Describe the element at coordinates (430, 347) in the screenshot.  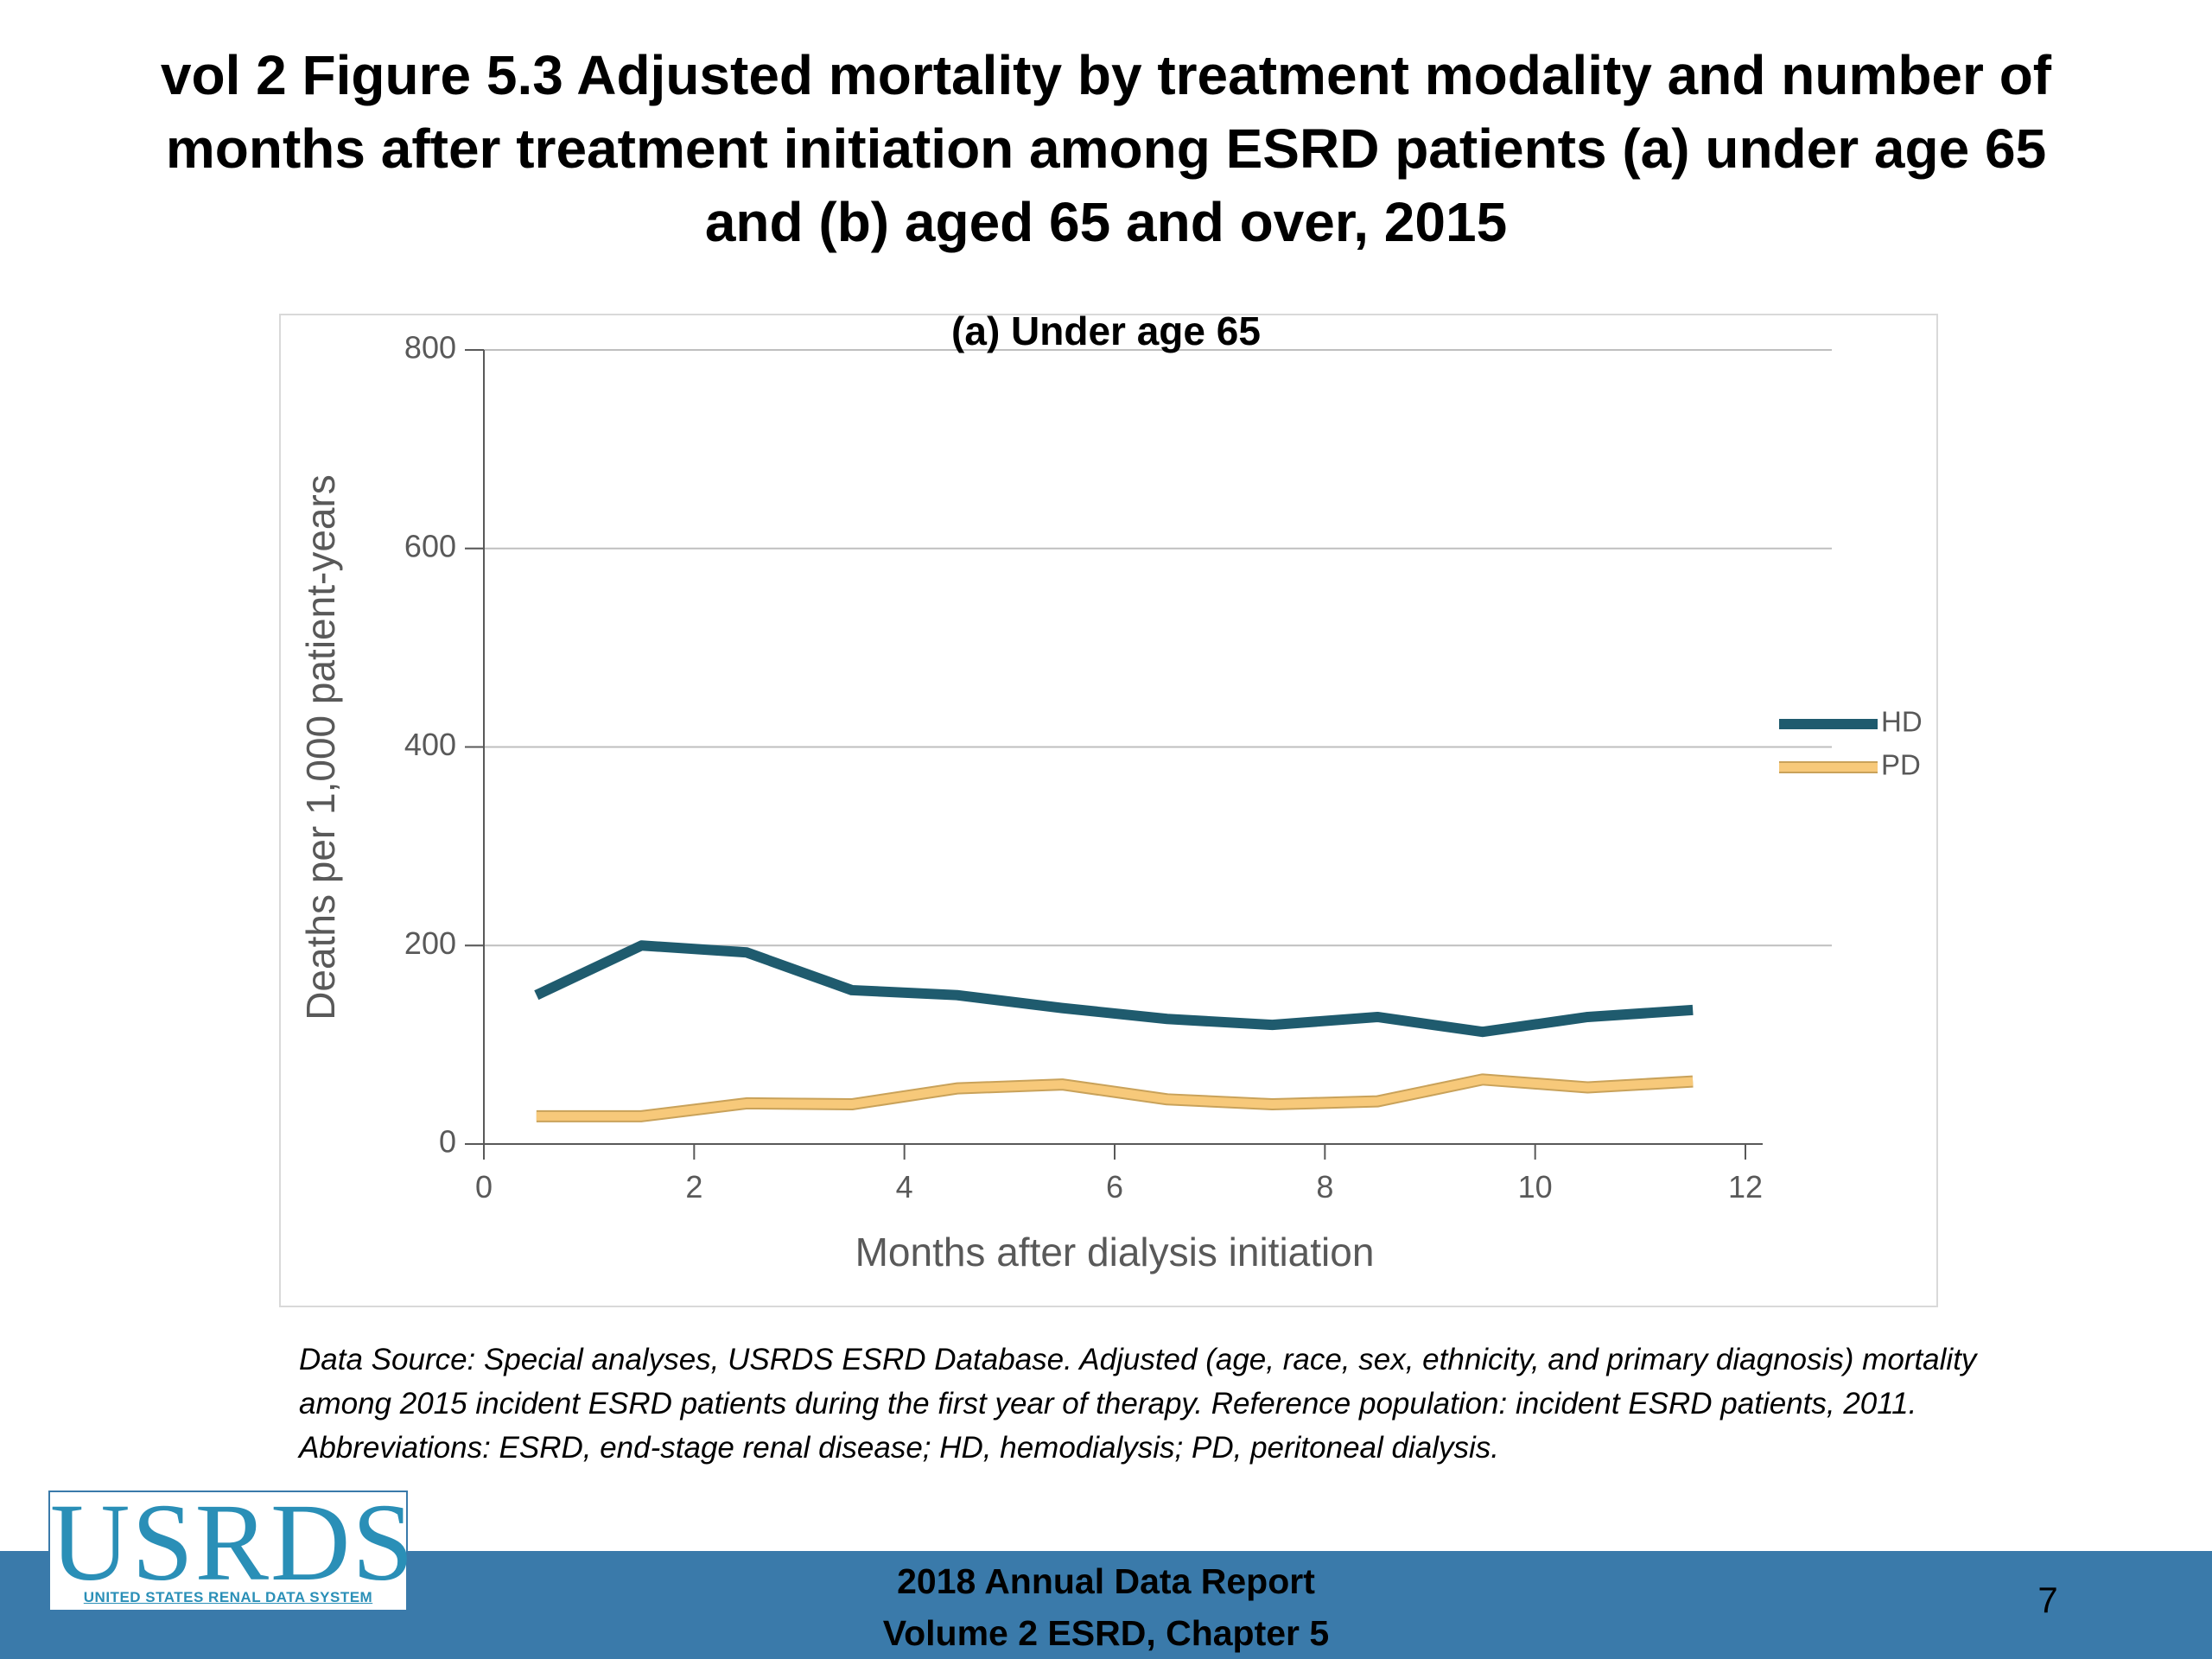
I see `y-tick-label: 800` at that location.